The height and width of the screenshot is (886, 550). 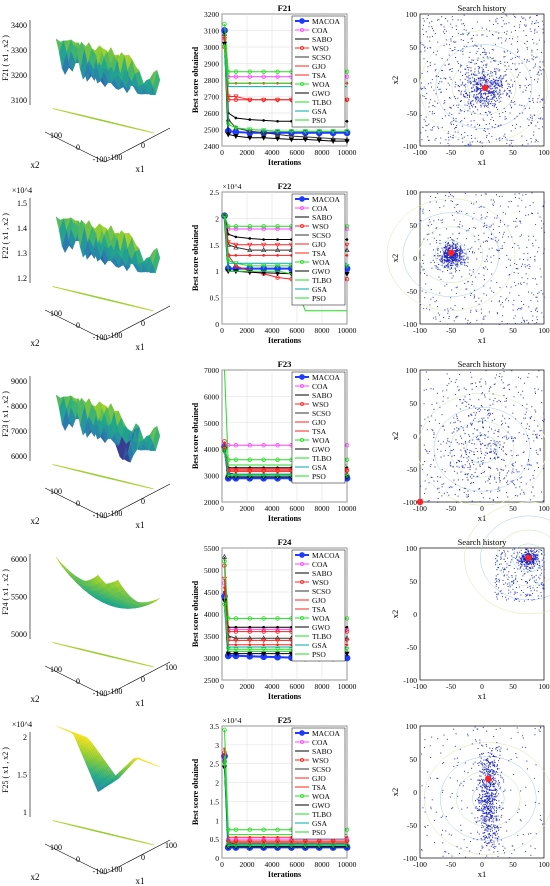 I want to click on series-marker-tlbo, so click(x=333, y=132).